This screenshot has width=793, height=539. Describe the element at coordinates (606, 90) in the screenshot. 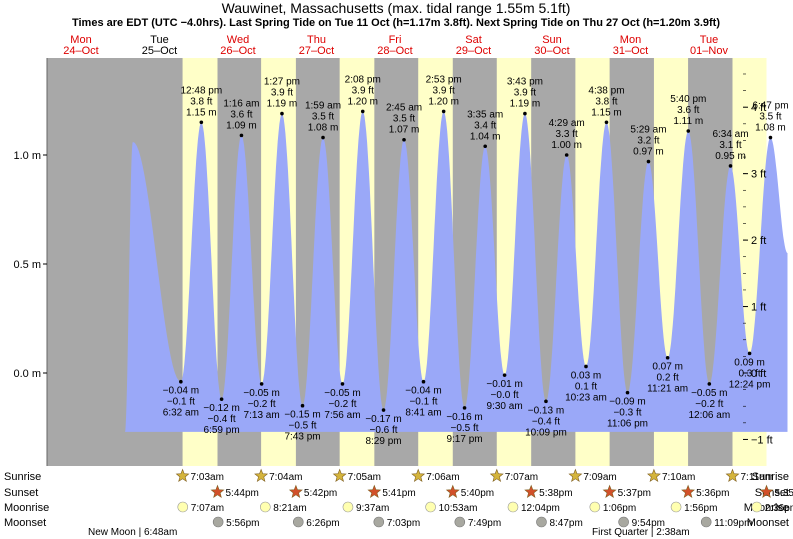

I see `high-tide-time: 4:38 pm` at that location.